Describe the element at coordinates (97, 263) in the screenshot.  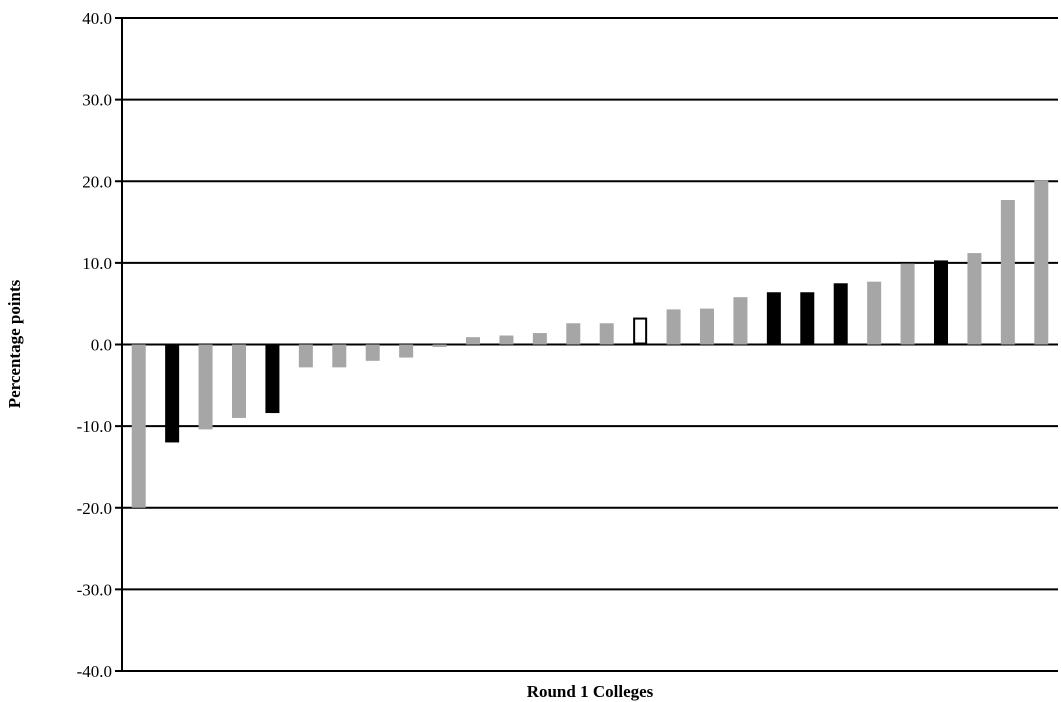
I see `y-tick-label: 10.0` at that location.